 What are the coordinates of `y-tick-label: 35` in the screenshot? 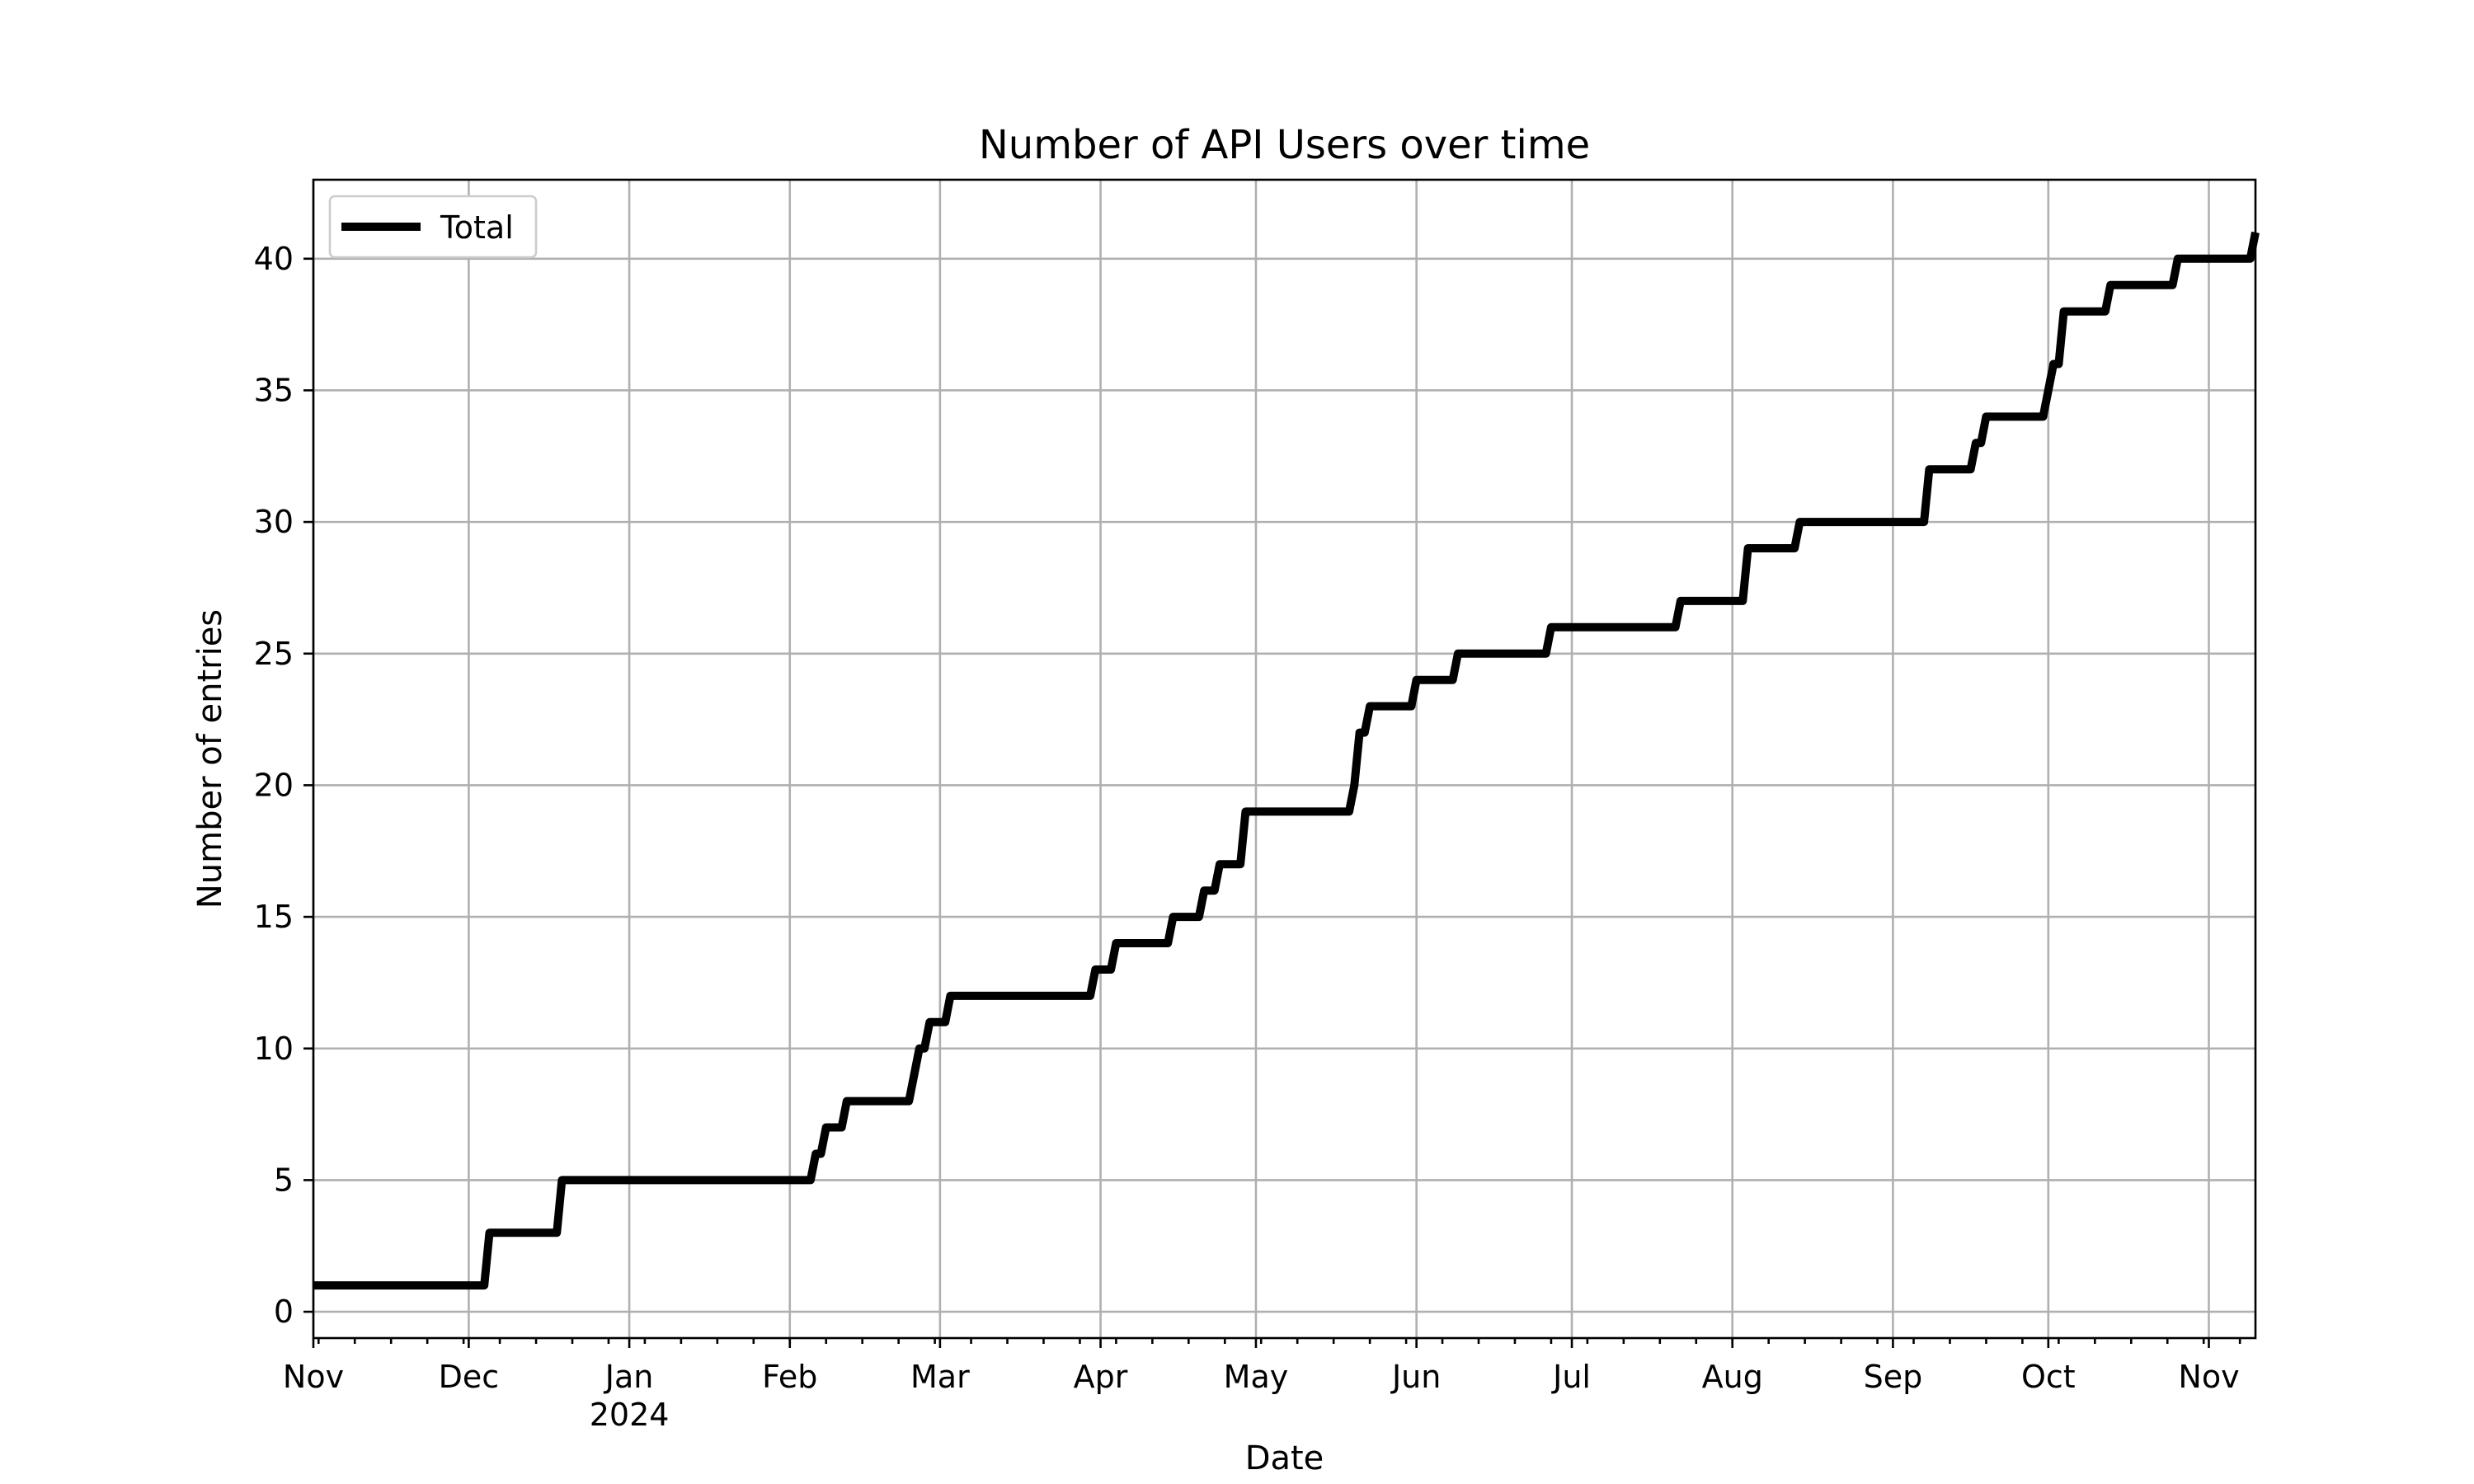 It's located at (274, 390).